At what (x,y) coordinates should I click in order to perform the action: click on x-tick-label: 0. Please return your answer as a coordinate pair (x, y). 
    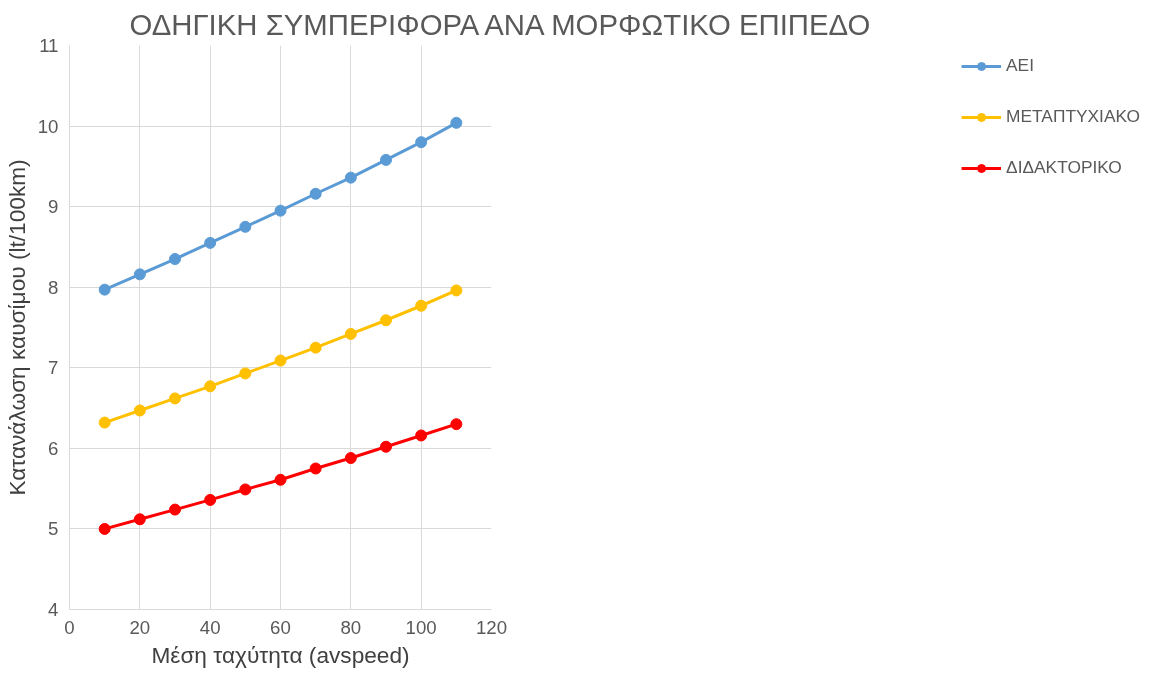
    Looking at the image, I should click on (69, 627).